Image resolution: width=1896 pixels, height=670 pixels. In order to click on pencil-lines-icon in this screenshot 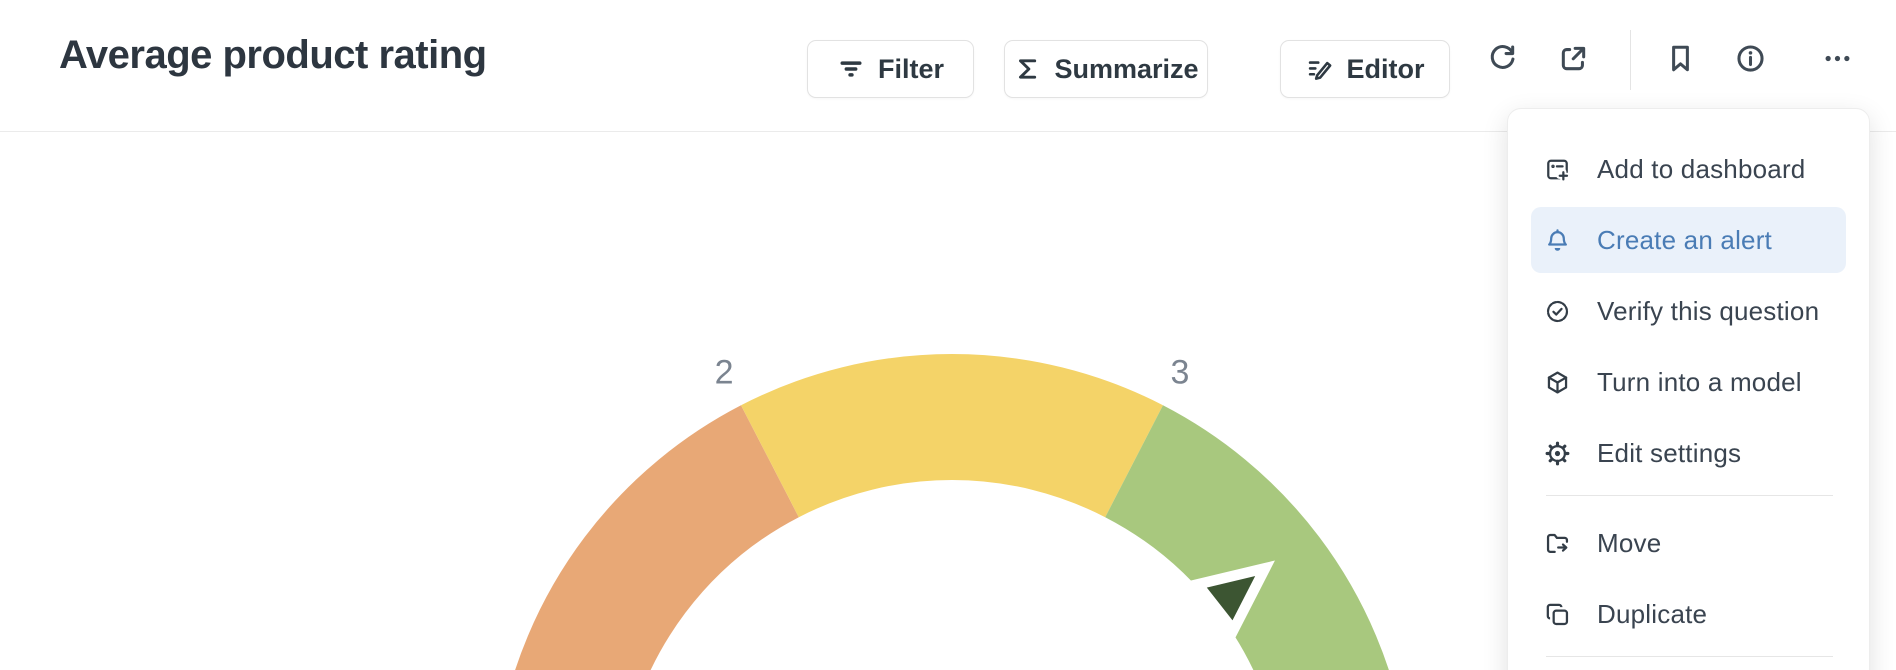, I will do `click(1320, 69)`.